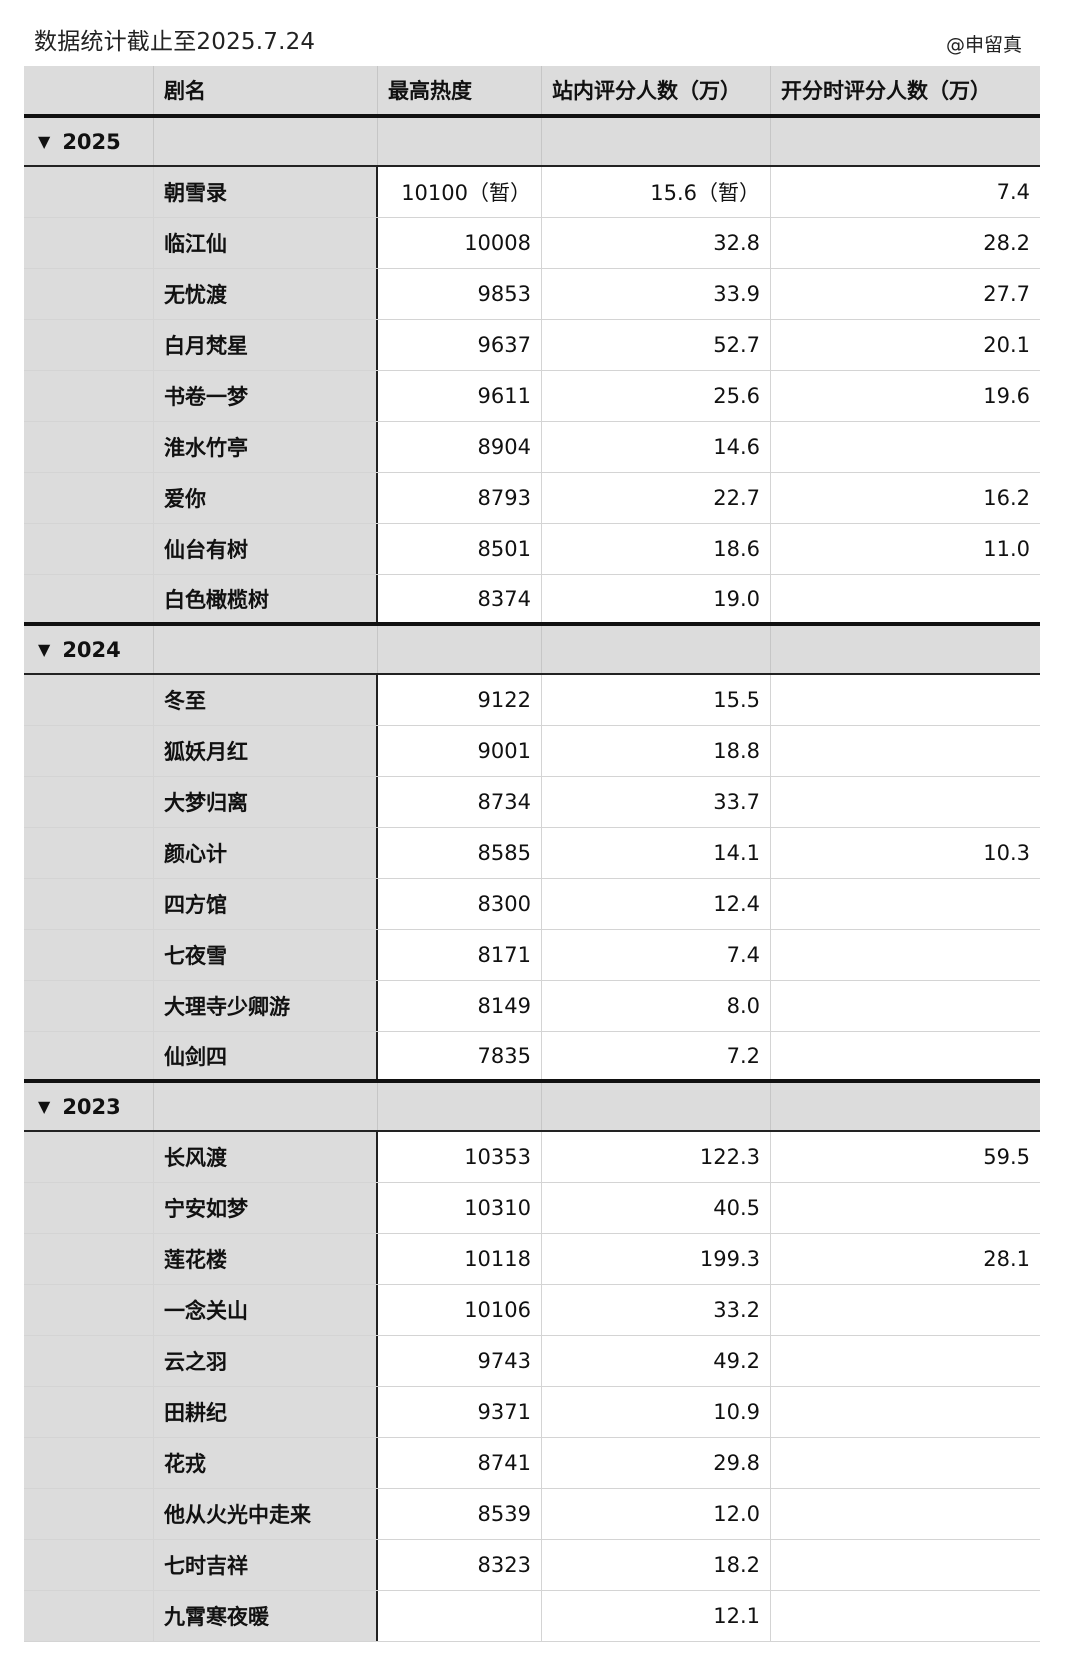 Image resolution: width=1080 pixels, height=1666 pixels. What do you see at coordinates (656, 1361) in the screenshot?
I see `rating-count-cell: 49.2` at bounding box center [656, 1361].